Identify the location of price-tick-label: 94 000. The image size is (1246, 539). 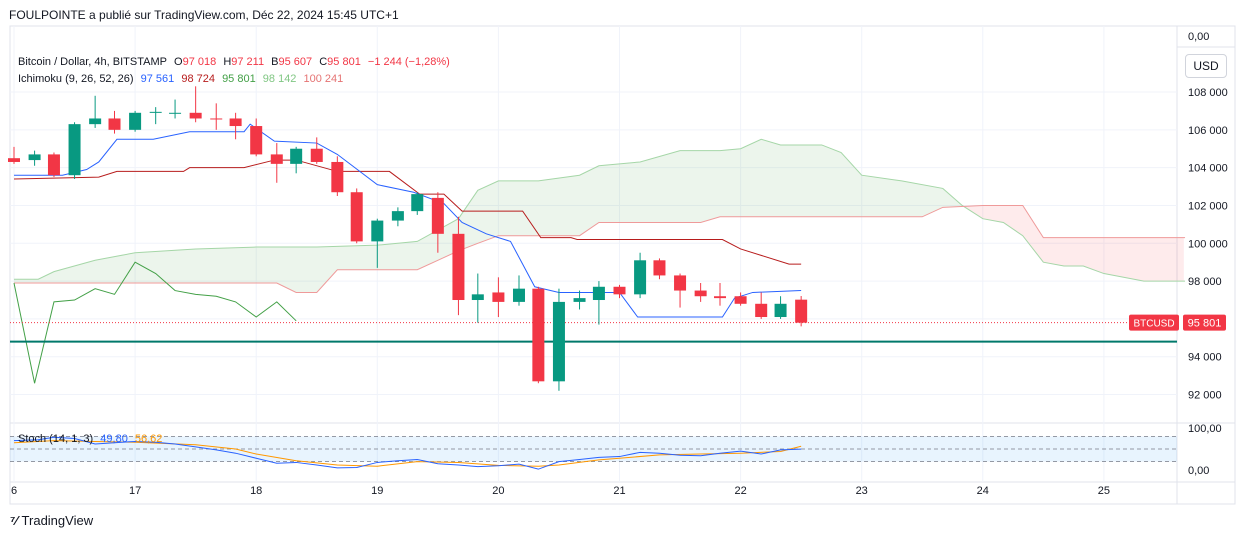
(1205, 358).